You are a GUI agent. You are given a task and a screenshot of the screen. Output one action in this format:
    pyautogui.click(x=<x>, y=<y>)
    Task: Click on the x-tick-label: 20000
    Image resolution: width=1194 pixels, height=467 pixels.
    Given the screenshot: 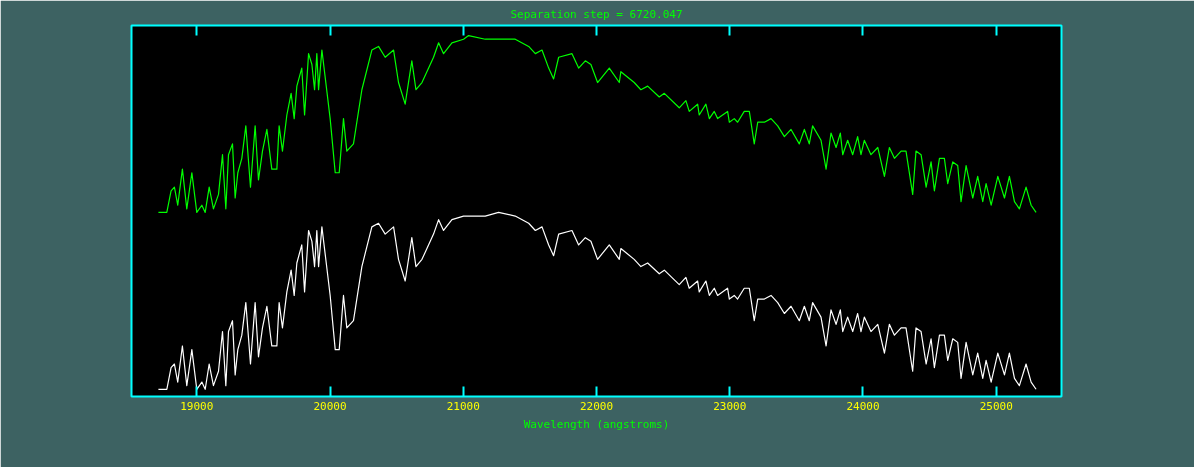 What is the action you would take?
    pyautogui.click(x=330, y=406)
    